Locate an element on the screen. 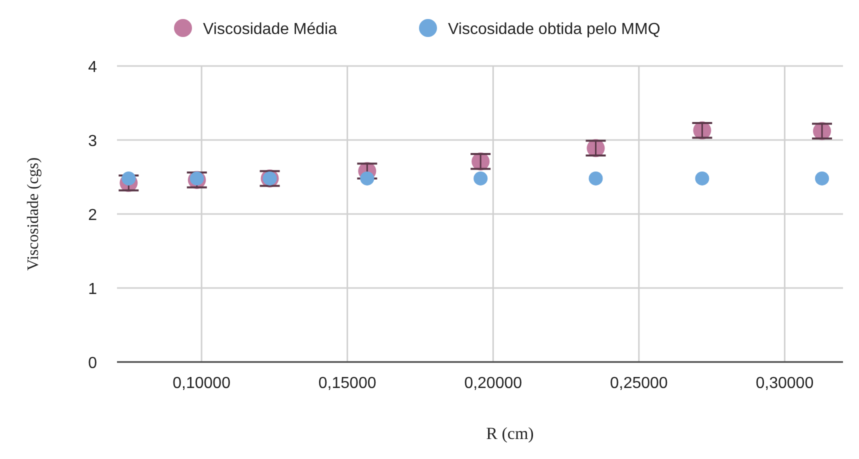 This screenshot has width=859, height=459. x-tick-label: 0,15000 is located at coordinates (347, 383).